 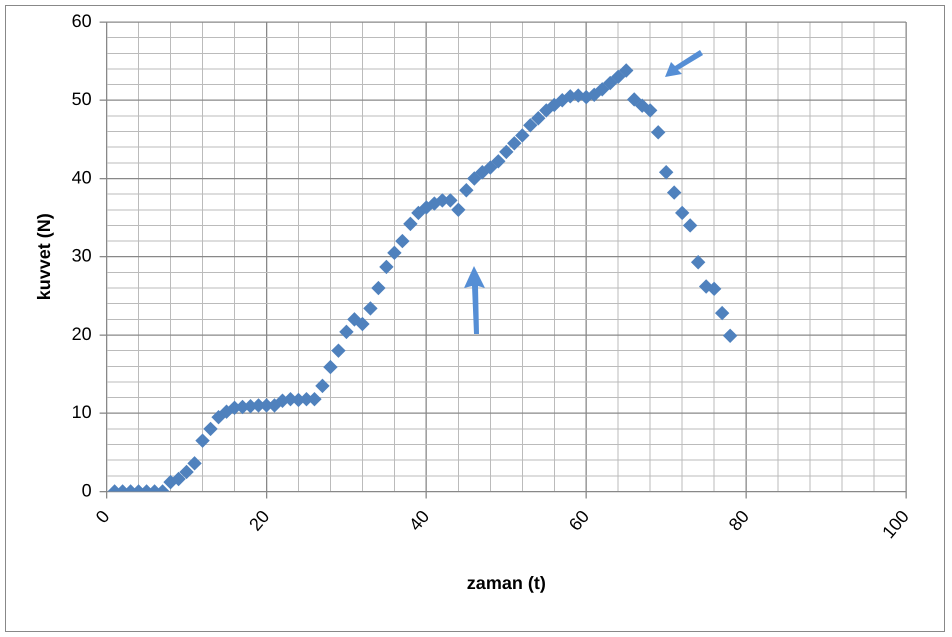 What do you see at coordinates (44, 256) in the screenshot?
I see `y-axis-title: kuvvet (N)` at bounding box center [44, 256].